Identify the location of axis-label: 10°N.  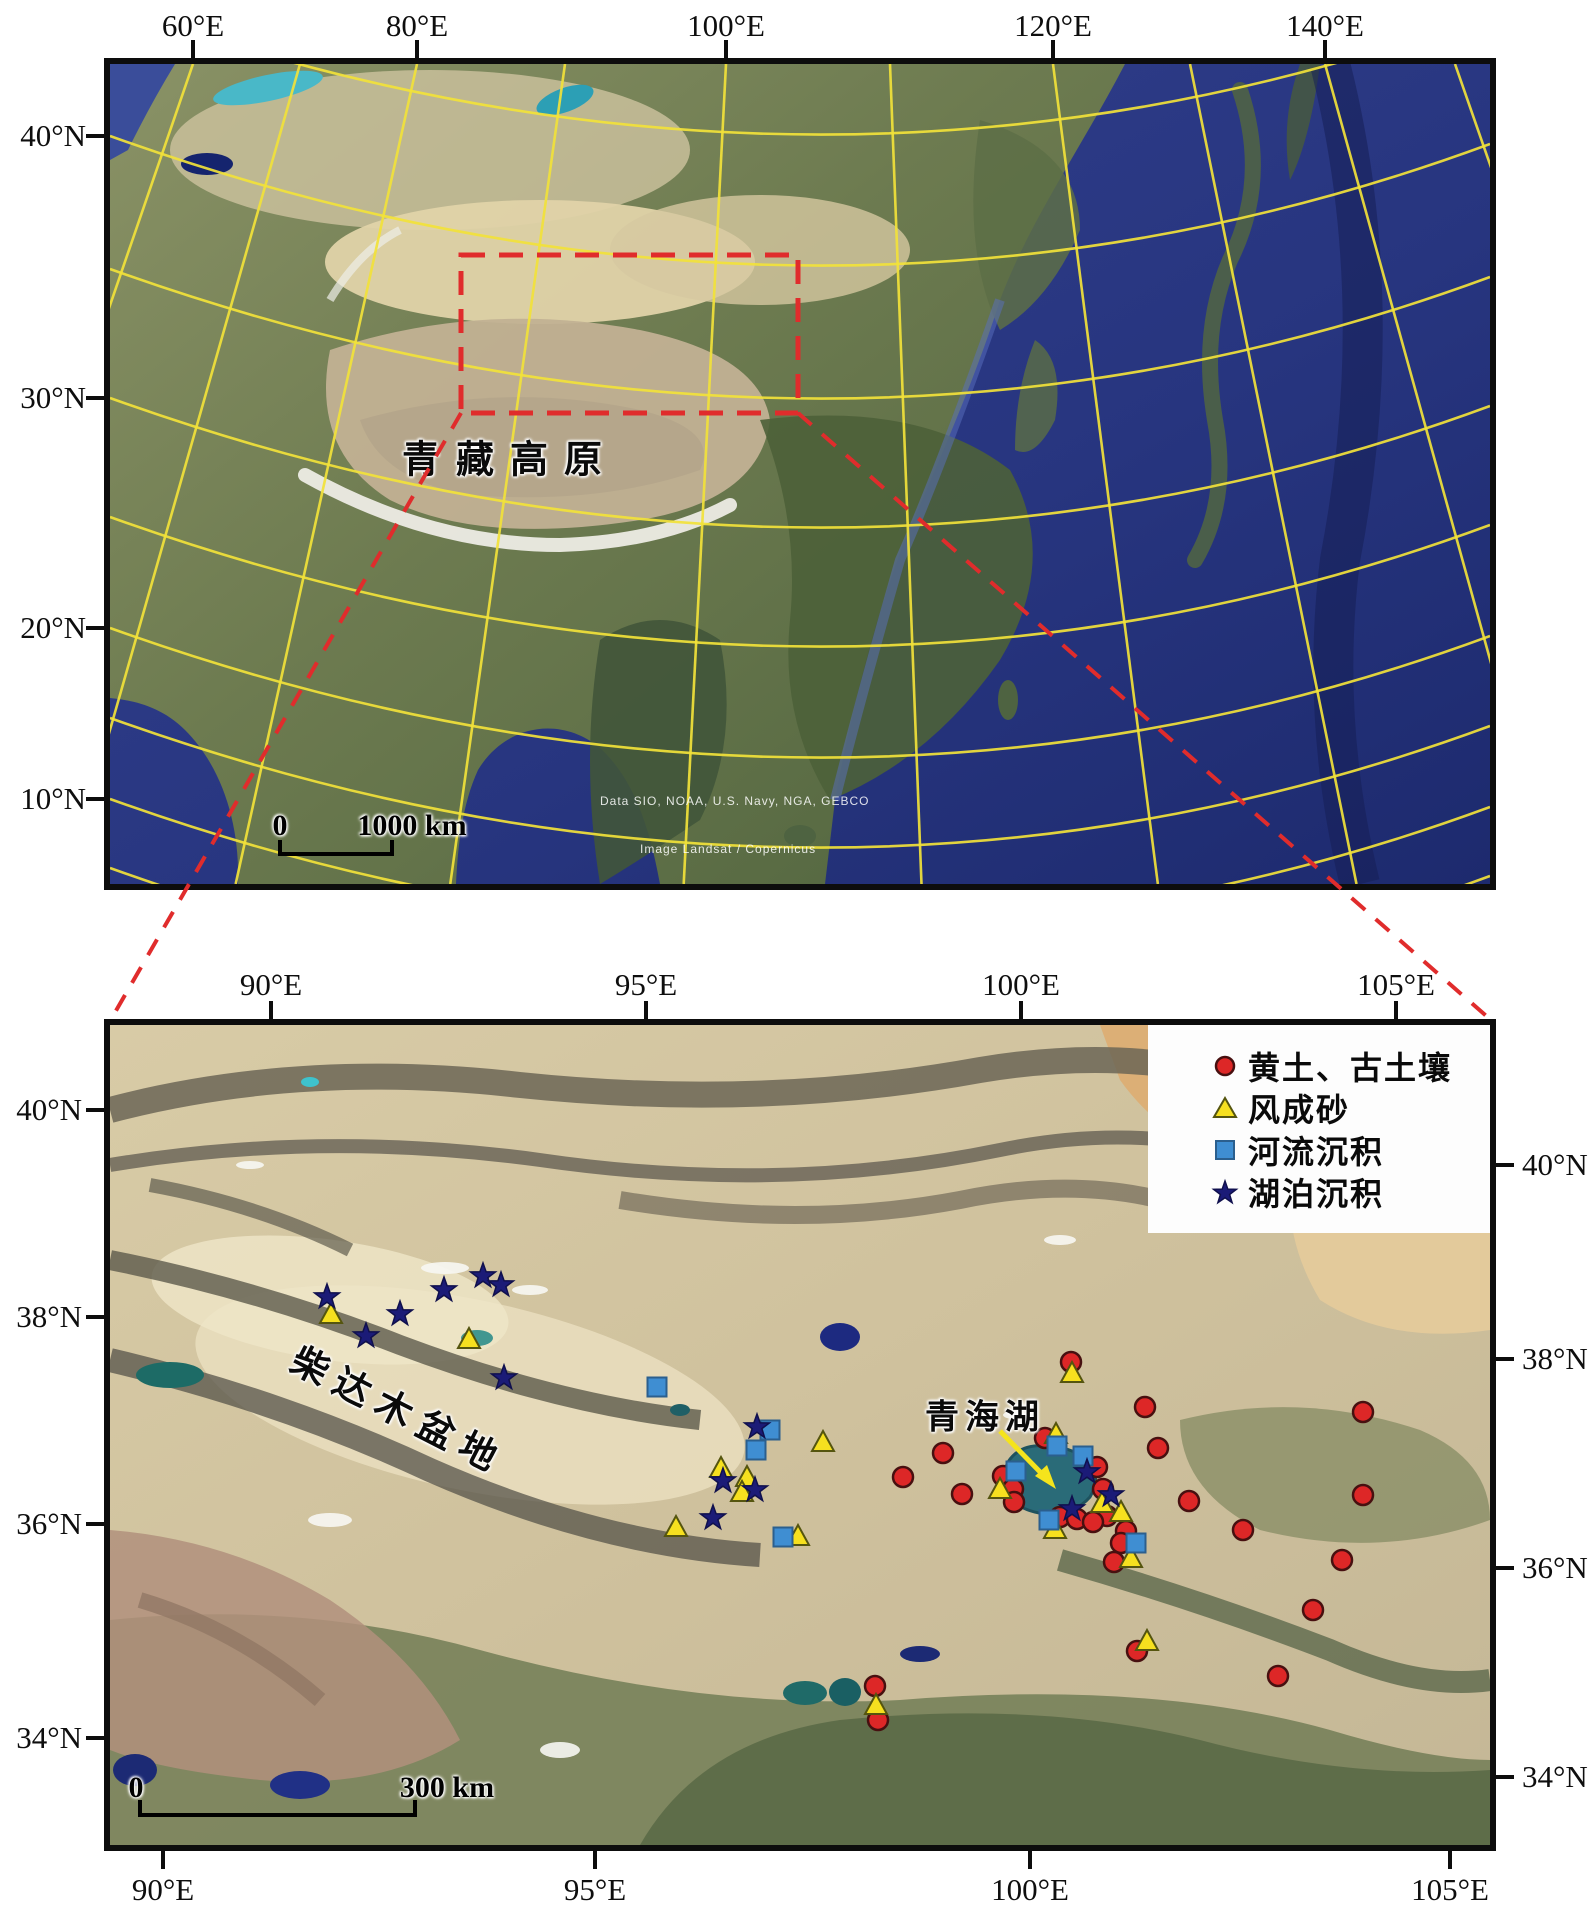
(53, 798).